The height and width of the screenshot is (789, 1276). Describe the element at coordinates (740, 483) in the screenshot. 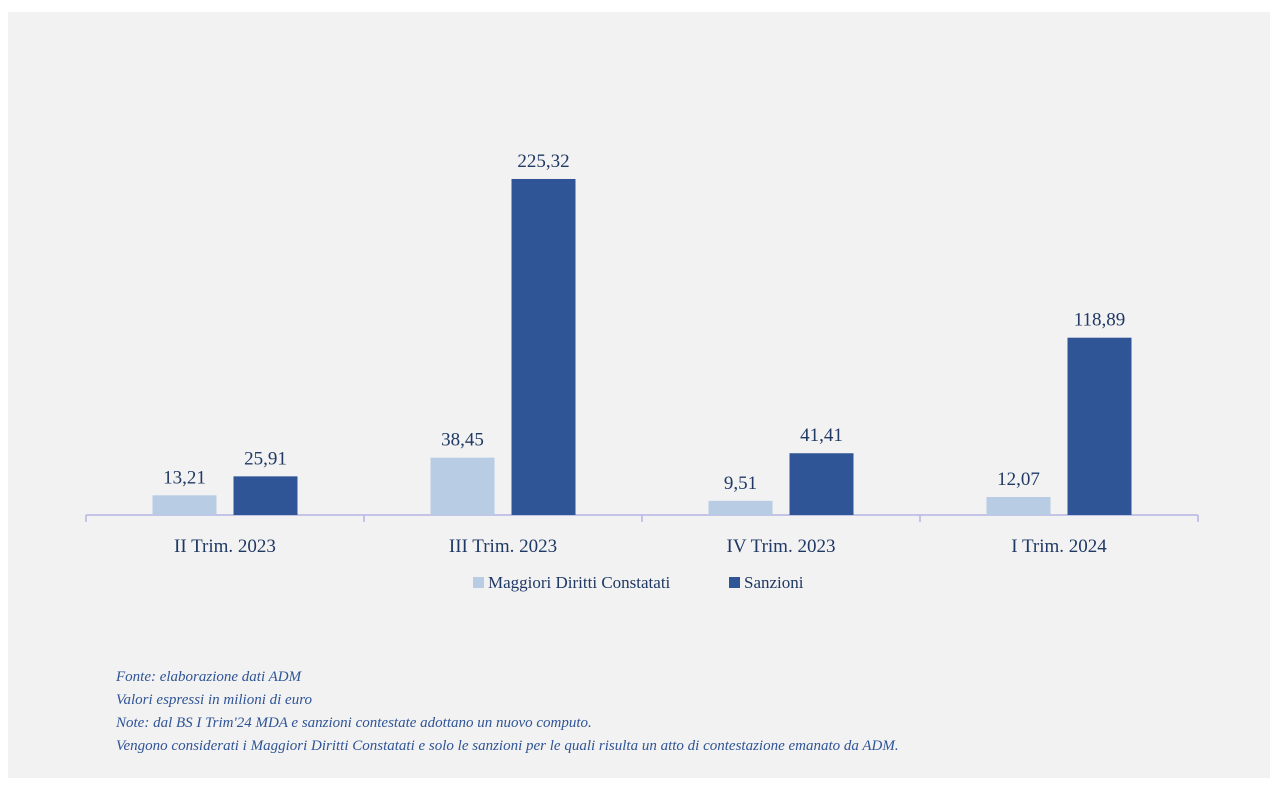

I see `data-label: 9,51` at that location.